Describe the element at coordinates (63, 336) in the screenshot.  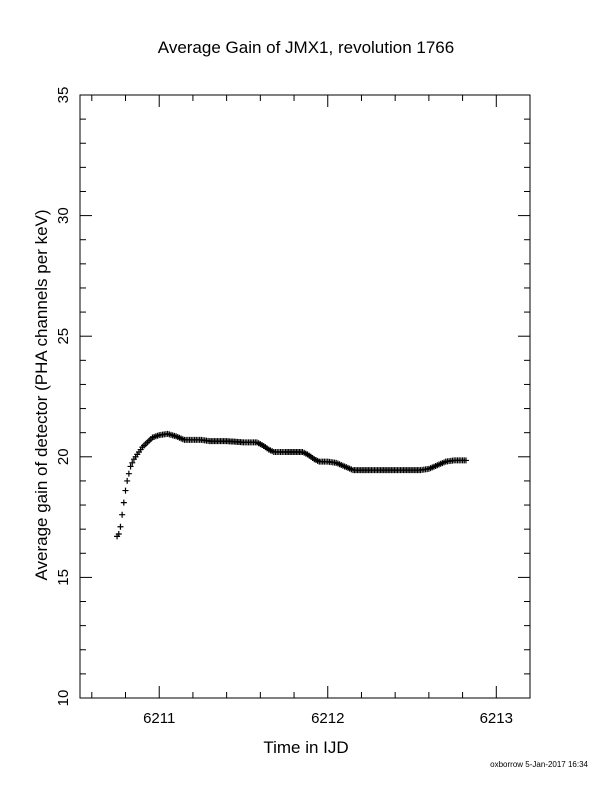
I see `y-tick-label: 25` at that location.